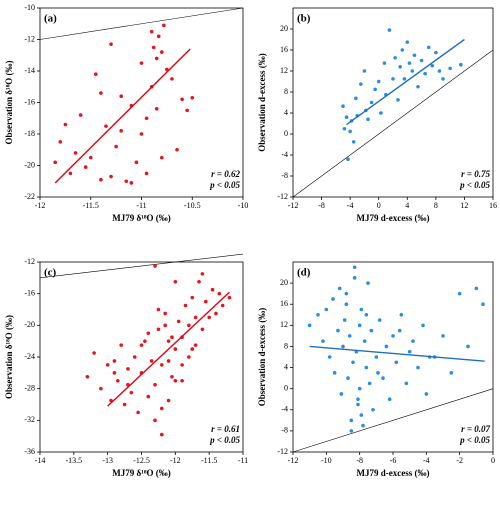  What do you see at coordinates (284, 70) in the screenshot?
I see `y-tick-label: 12` at bounding box center [284, 70].